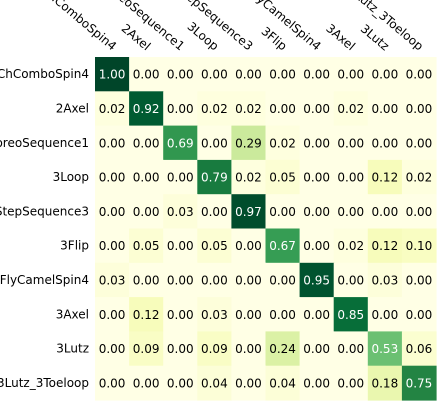 The image size is (443, 407). What do you see at coordinates (72, 349) in the screenshot?
I see `row-label: 3Lutz` at bounding box center [72, 349].